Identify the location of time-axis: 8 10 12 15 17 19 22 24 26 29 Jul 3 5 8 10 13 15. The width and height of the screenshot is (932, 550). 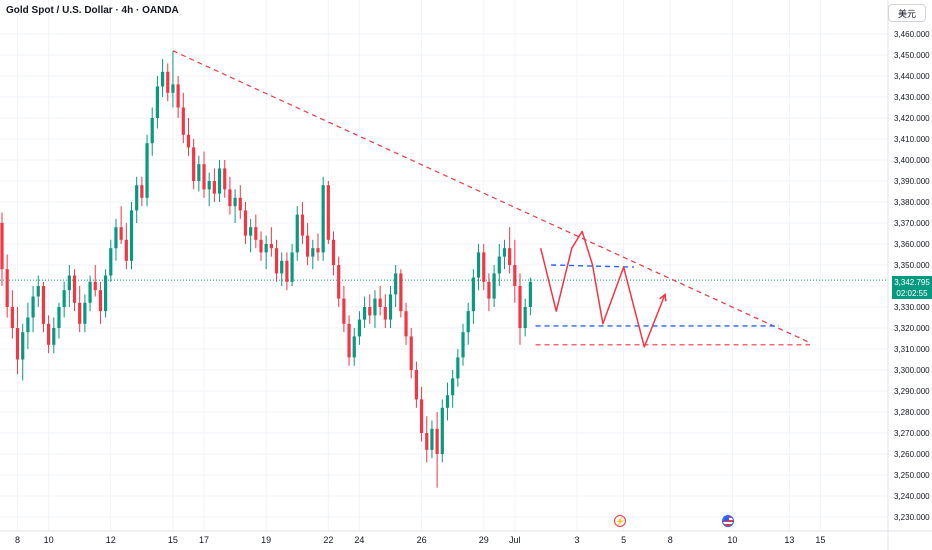
(420, 540).